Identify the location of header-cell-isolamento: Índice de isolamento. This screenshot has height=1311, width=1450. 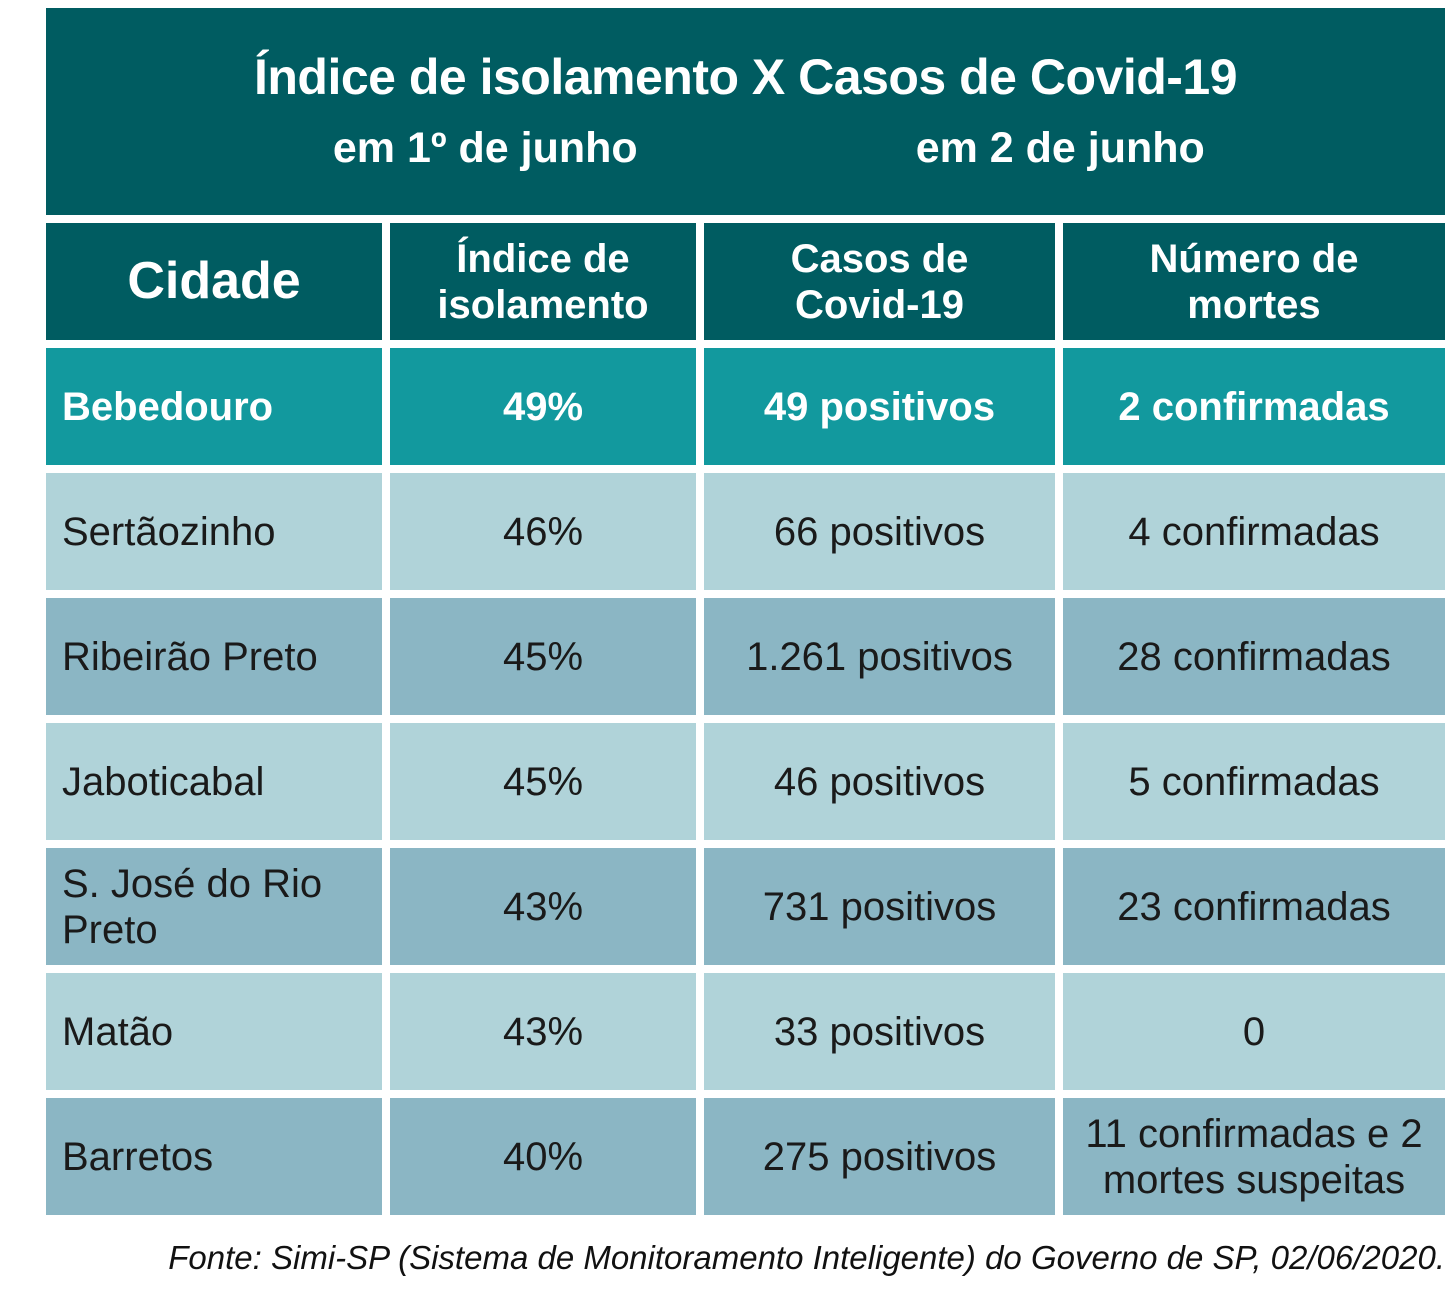
(543, 281).